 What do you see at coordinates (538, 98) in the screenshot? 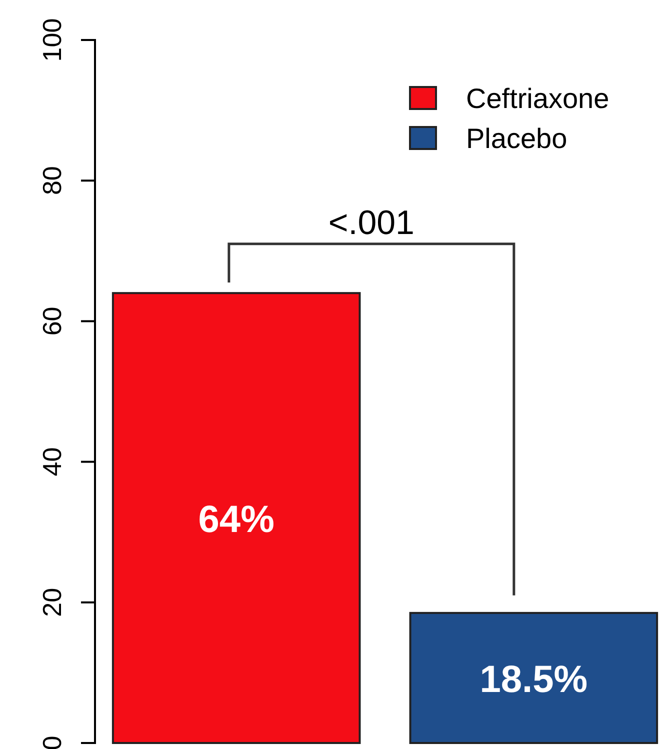
I see `legend-label: Ceftriaxone` at bounding box center [538, 98].